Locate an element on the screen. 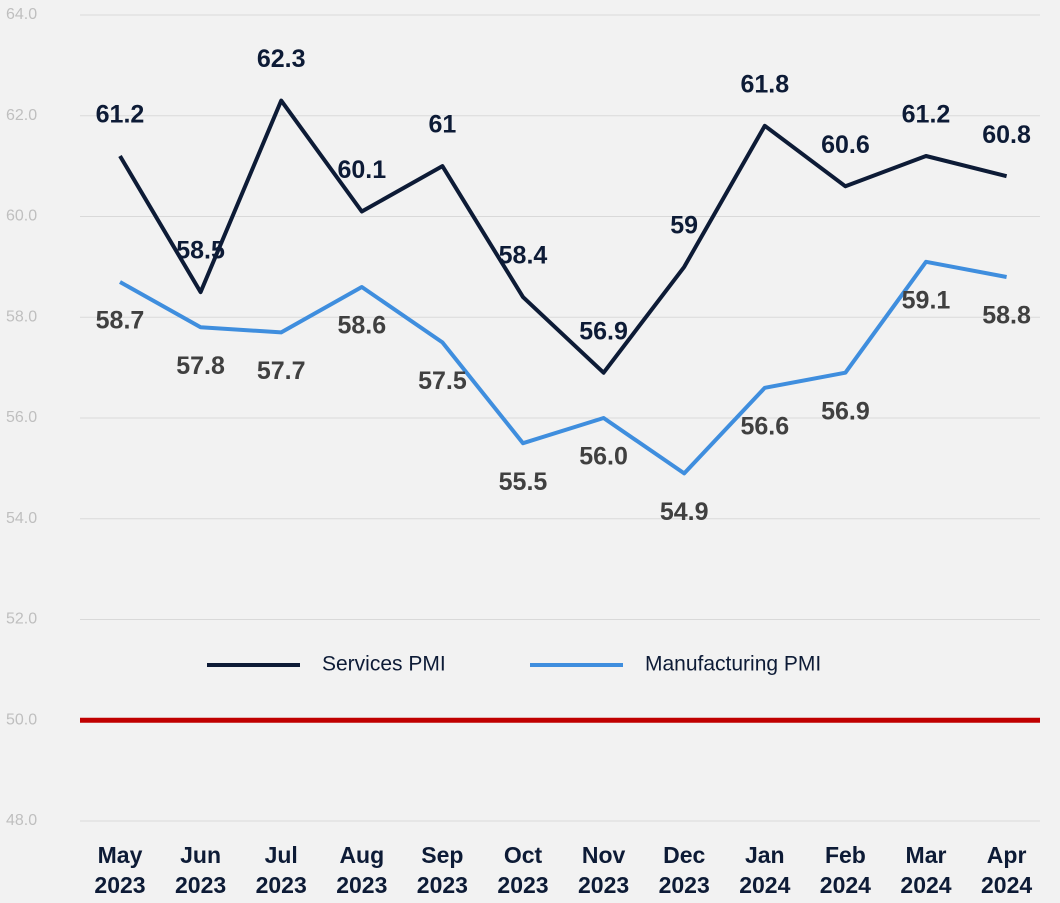 Image resolution: width=1060 pixels, height=903 pixels. x-tick-label: May 2023 is located at coordinates (120, 870).